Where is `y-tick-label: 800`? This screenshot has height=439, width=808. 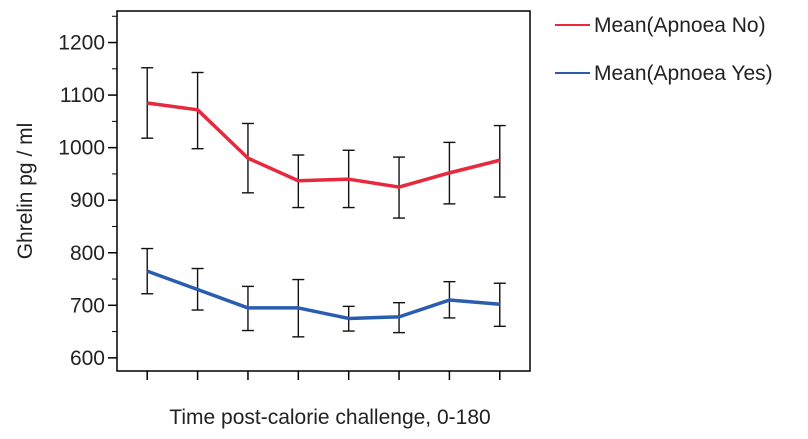 y-tick-label: 800 is located at coordinates (87, 253).